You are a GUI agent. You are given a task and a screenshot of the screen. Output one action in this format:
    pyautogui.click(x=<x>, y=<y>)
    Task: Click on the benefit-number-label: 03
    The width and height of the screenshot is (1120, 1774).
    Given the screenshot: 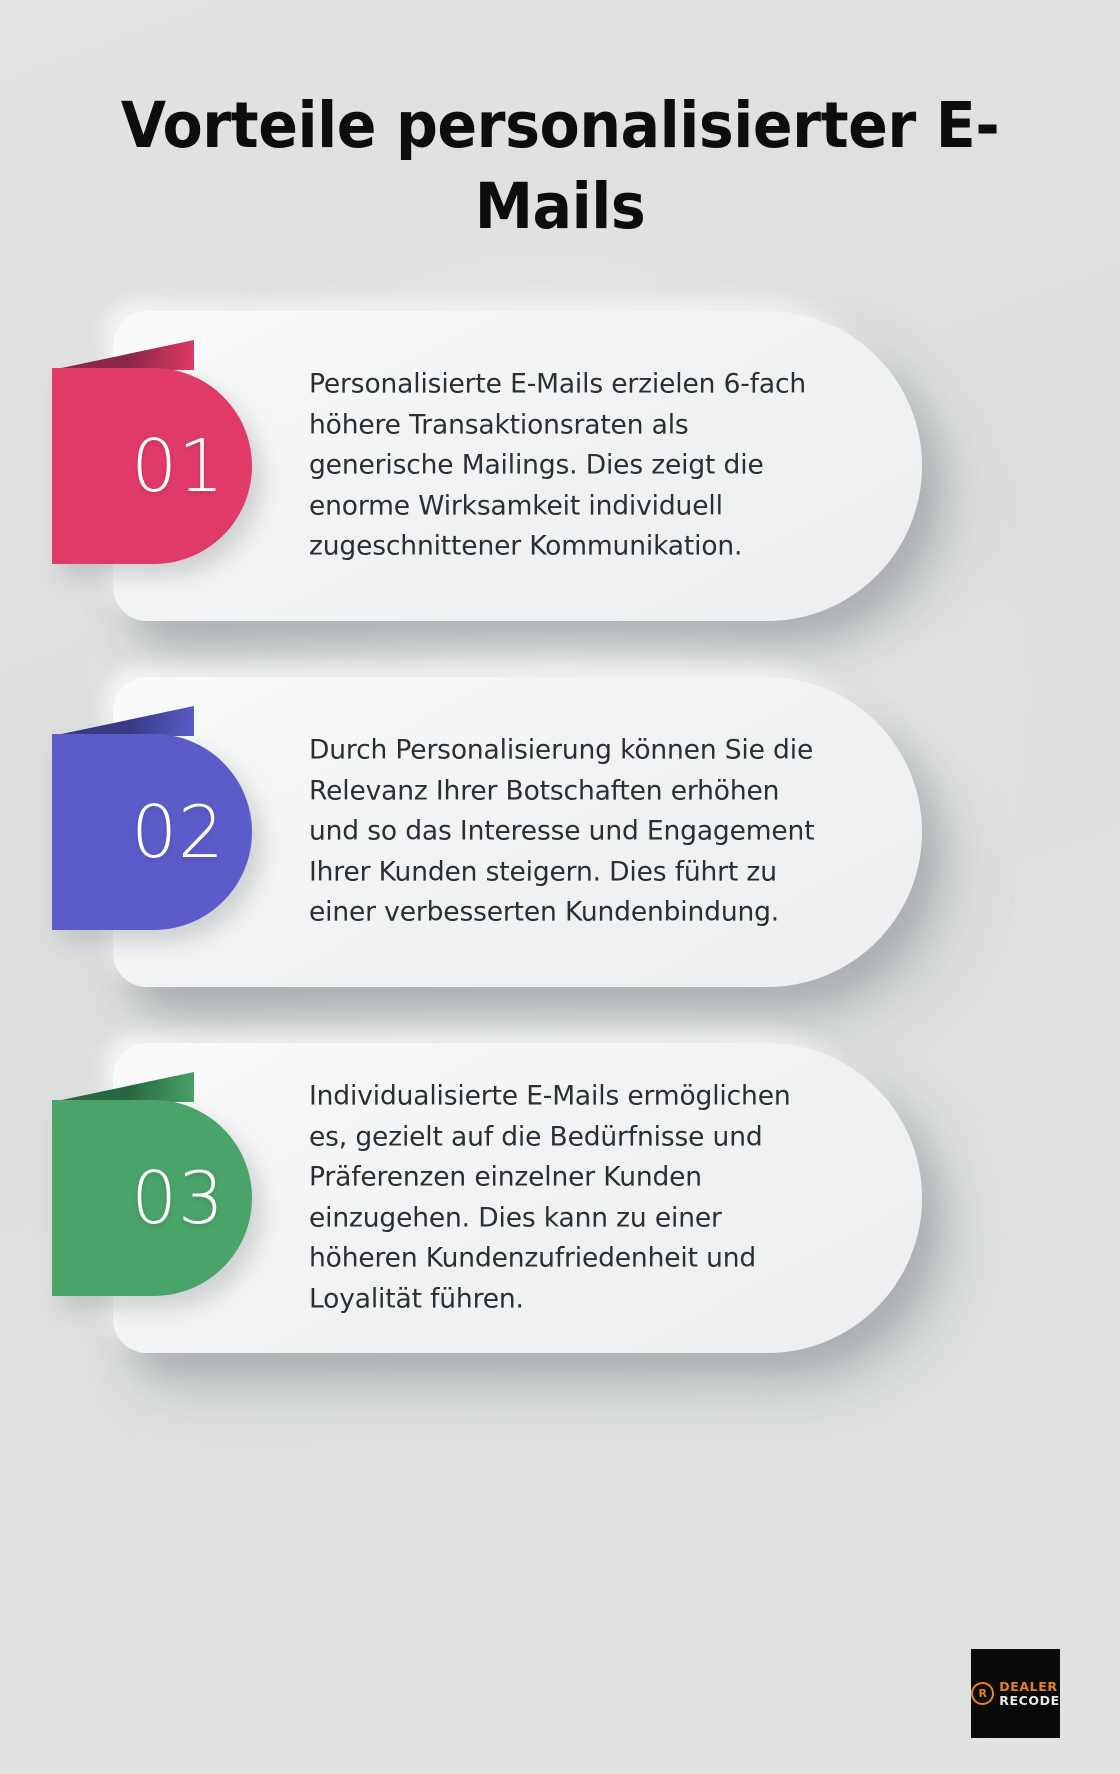 What is the action you would take?
    pyautogui.click(x=178, y=1198)
    